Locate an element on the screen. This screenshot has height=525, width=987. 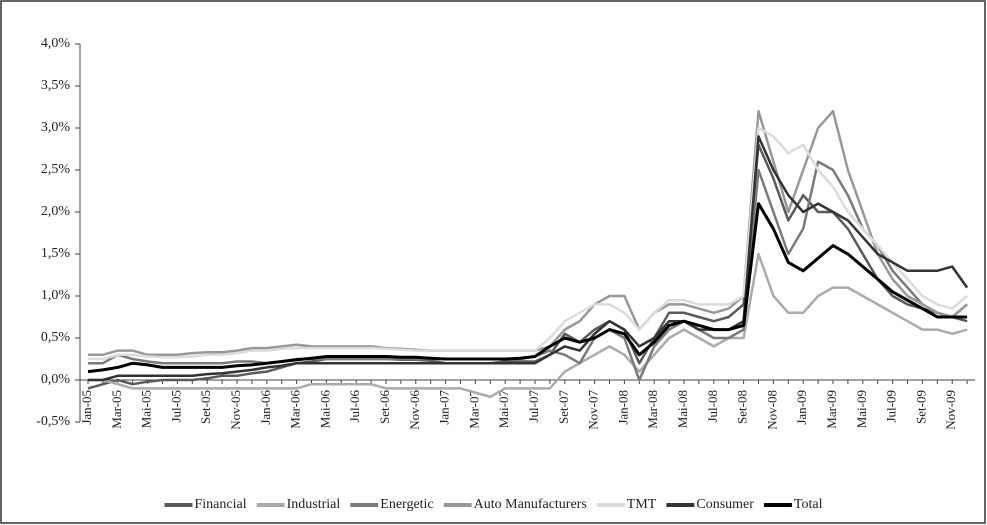
y-tick-label: 1,0% is located at coordinates (56, 295).